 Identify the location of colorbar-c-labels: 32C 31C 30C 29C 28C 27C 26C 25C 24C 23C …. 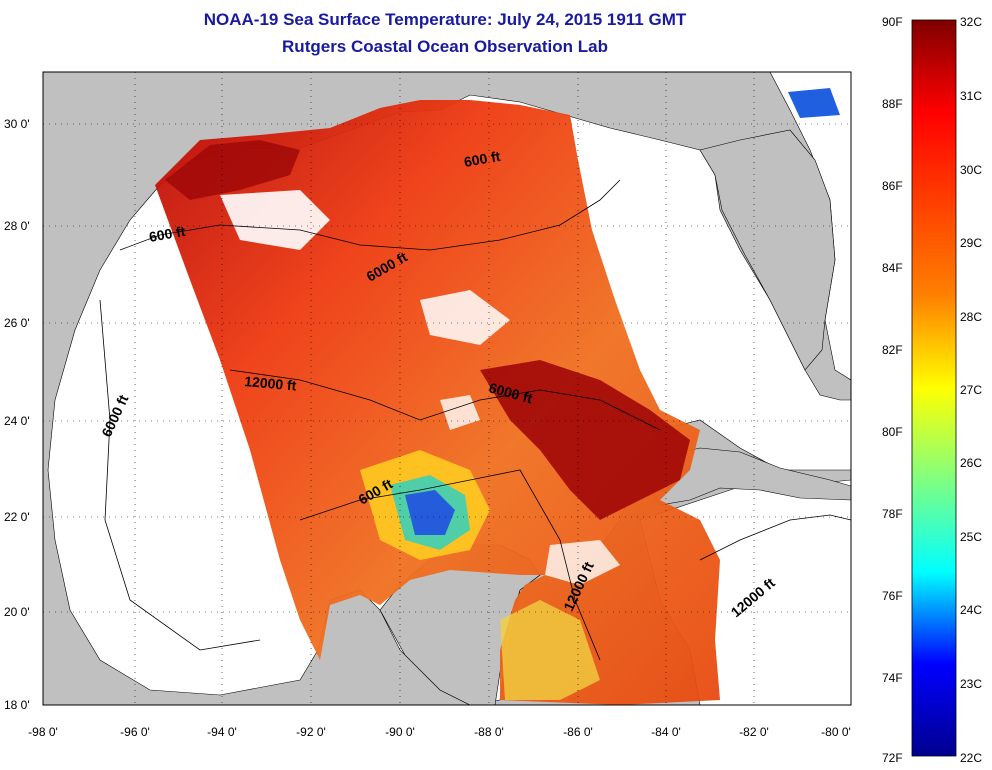
(971, 390).